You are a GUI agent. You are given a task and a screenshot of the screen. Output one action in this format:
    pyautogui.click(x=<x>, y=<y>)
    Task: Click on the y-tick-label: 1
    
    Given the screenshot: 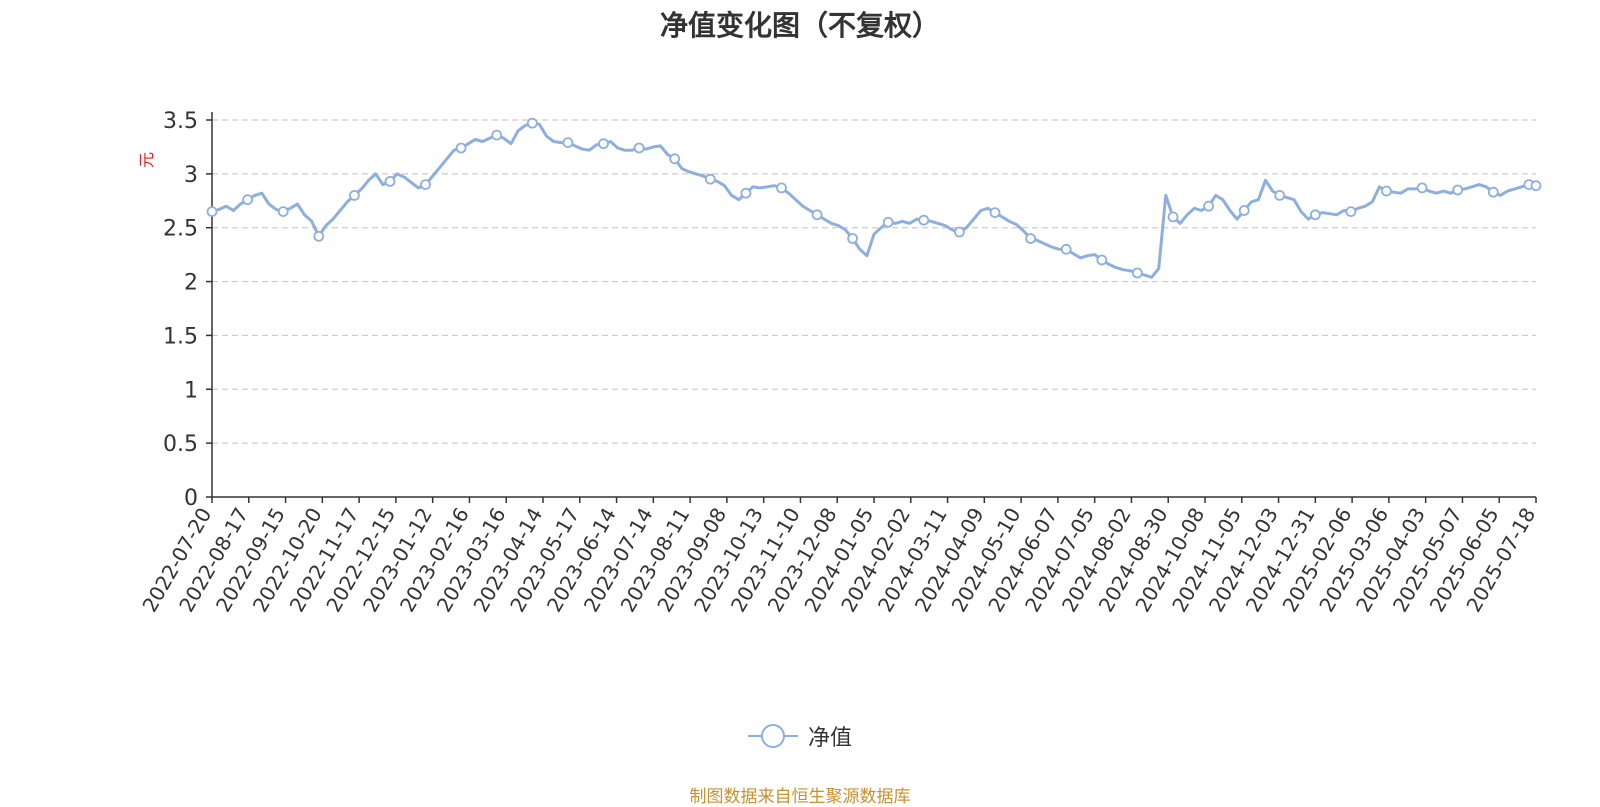 What is the action you would take?
    pyautogui.click(x=191, y=390)
    